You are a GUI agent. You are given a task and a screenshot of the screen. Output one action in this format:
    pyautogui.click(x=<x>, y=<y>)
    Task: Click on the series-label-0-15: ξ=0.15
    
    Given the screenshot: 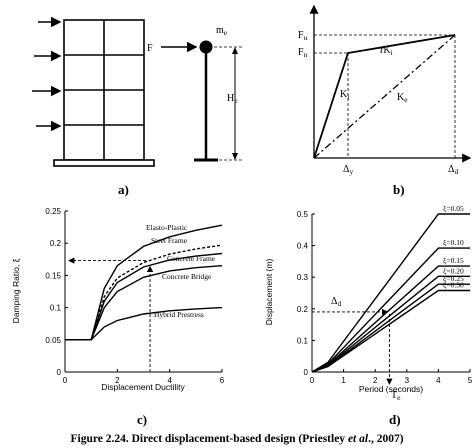 What is the action you would take?
    pyautogui.click(x=453, y=260)
    